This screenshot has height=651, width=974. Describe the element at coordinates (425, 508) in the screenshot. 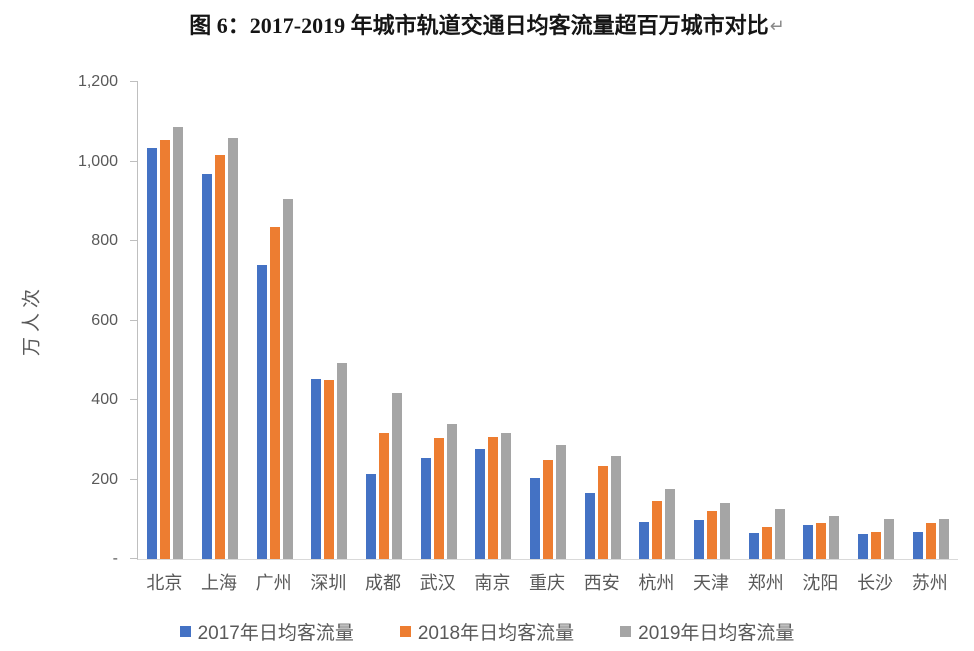

I see `bar-武汉-2017年日均客流量` at that location.